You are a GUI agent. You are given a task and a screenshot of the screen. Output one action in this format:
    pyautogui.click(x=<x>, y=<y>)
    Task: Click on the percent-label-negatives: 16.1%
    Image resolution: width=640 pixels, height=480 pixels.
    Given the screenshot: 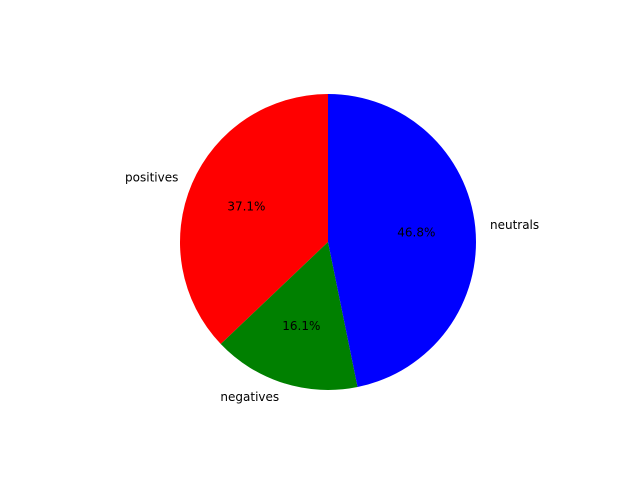 What is the action you would take?
    pyautogui.click(x=301, y=326)
    